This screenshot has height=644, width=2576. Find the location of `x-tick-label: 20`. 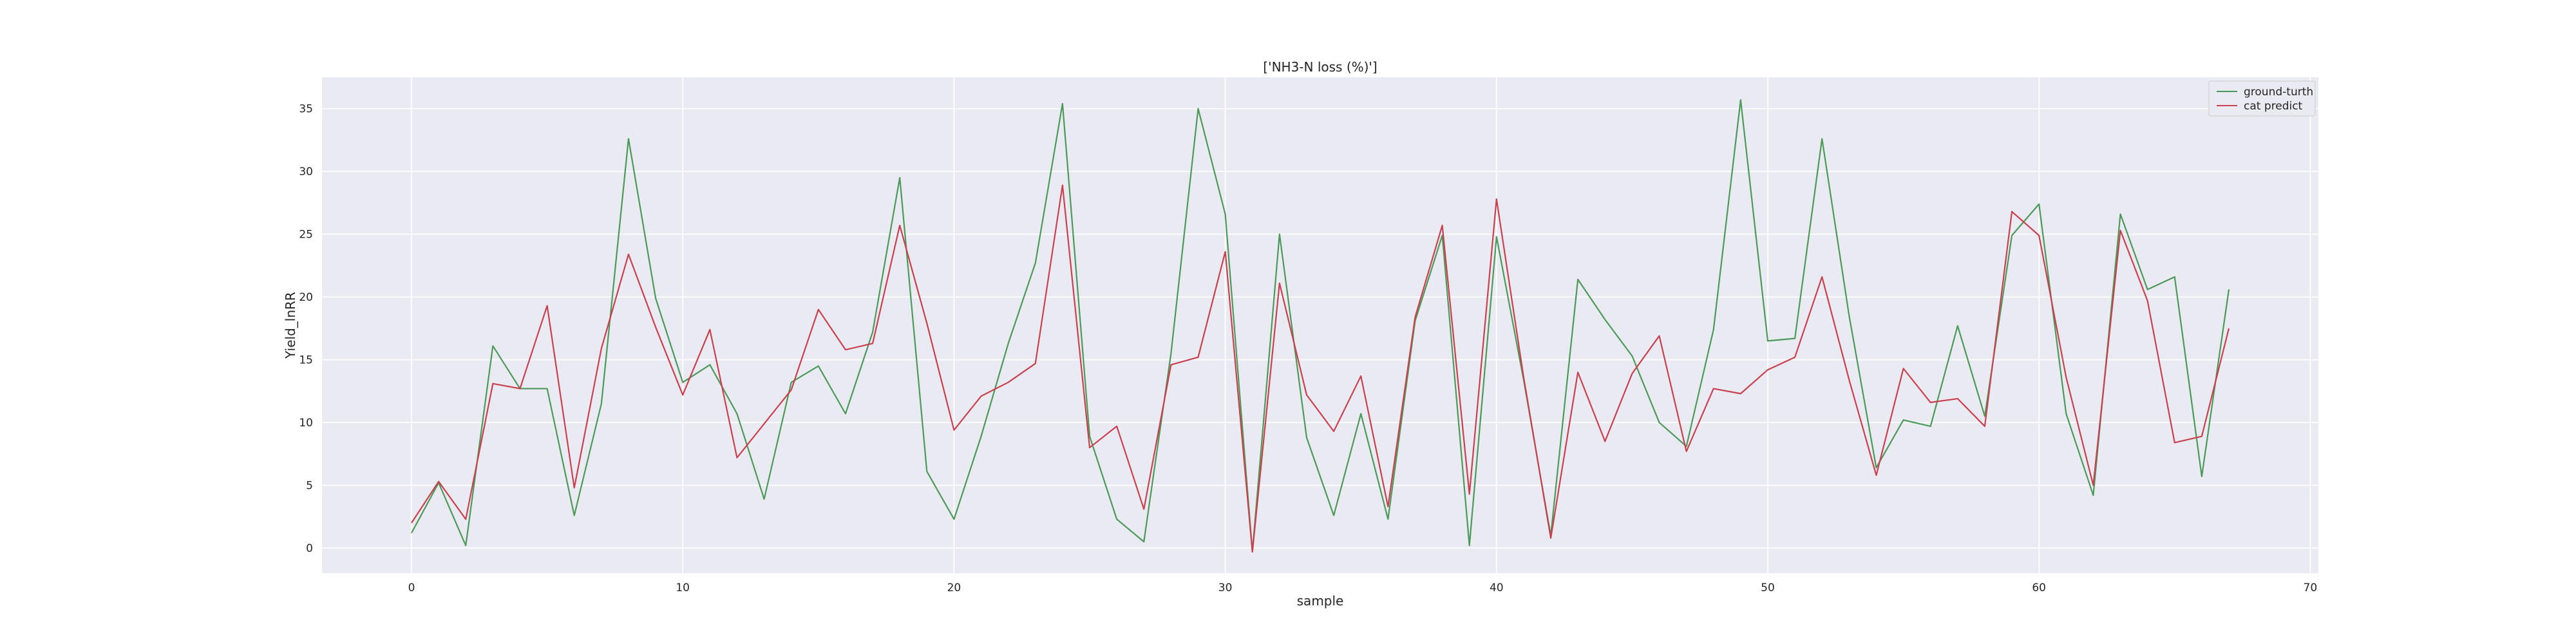

x-tick-label: 20 is located at coordinates (954, 588).